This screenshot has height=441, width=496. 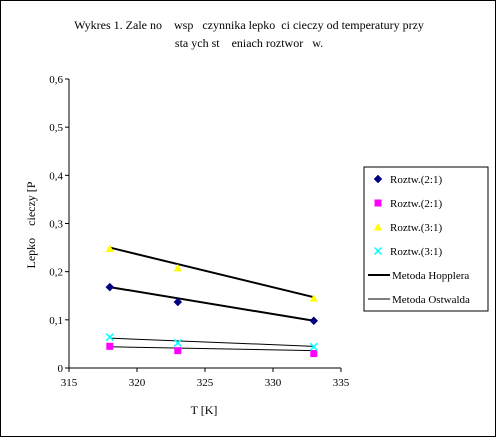 I want to click on y-axis-label: Lepko cieczy [P, so click(x=31, y=224).